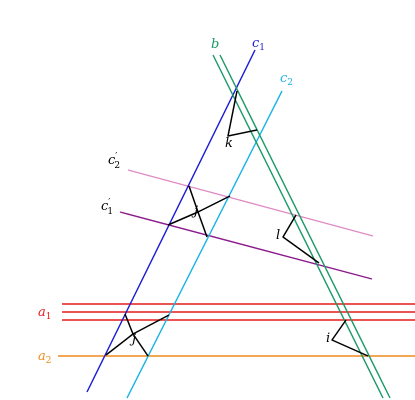 Image resolution: width=415 pixels, height=400 pixels. What do you see at coordinates (301, 239) in the screenshot?
I see `l-connector` at bounding box center [301, 239].